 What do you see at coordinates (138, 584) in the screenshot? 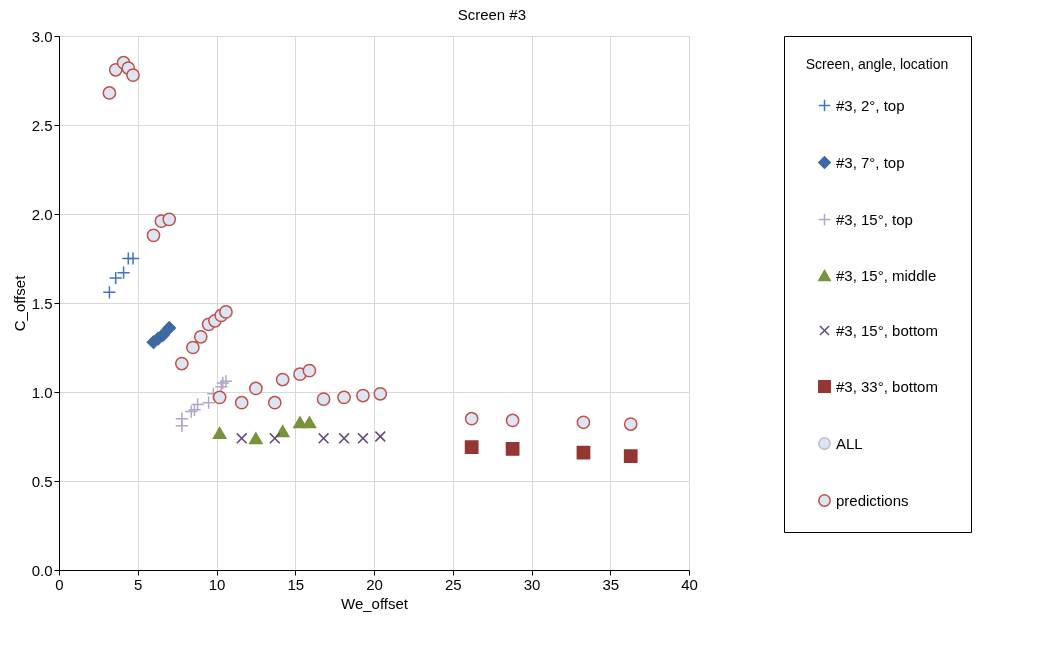
I see `x-tick-label: 5` at bounding box center [138, 584].